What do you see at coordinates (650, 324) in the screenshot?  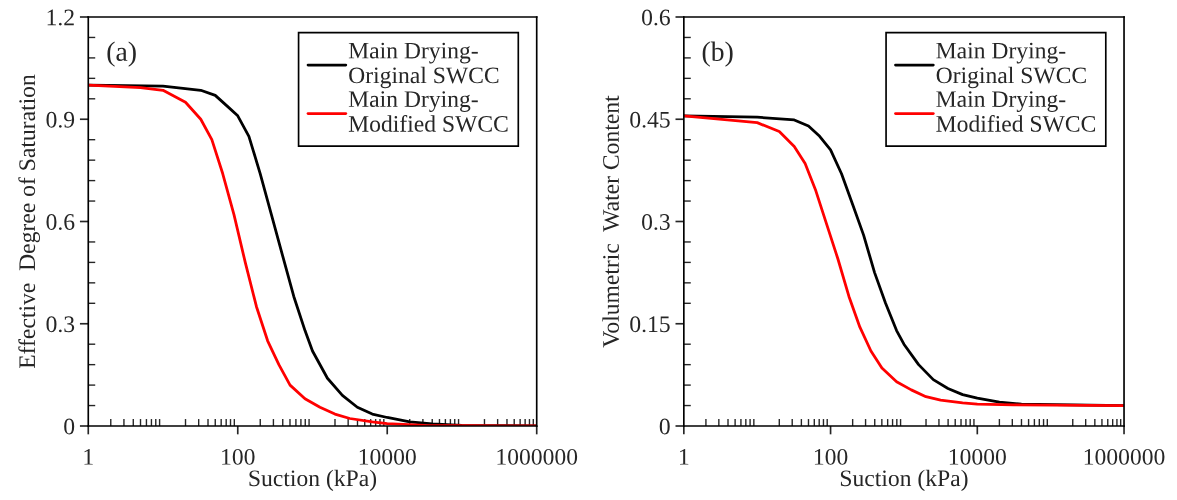 I see `y-tick-label: 0.15` at bounding box center [650, 324].